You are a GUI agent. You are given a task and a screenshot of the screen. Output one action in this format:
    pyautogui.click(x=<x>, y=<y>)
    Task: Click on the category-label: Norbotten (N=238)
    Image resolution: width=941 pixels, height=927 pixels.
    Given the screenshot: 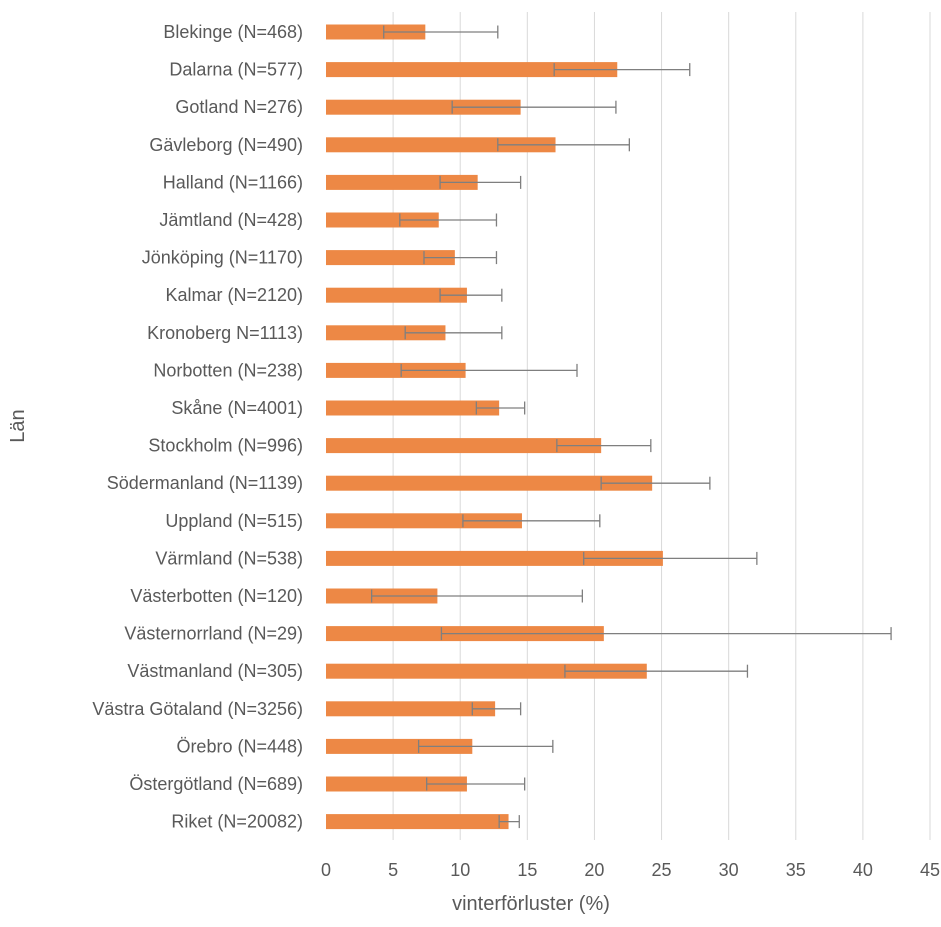 What is the action you would take?
    pyautogui.click(x=228, y=370)
    